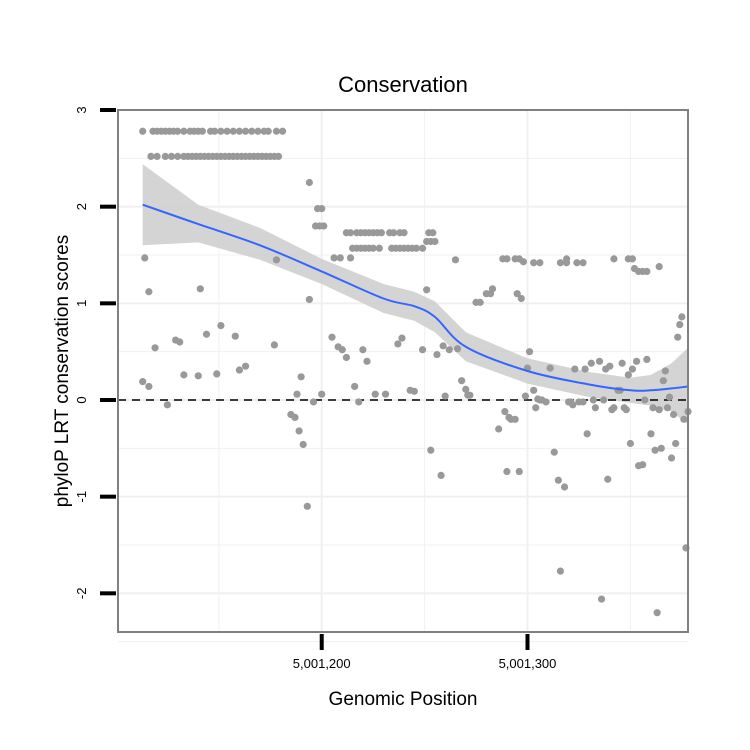  Describe the element at coordinates (403, 699) in the screenshot. I see `x-axis-label: Genomic Position` at that location.